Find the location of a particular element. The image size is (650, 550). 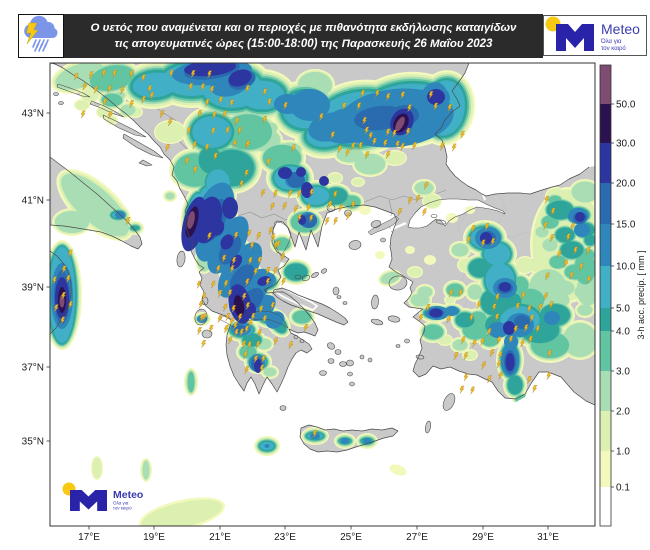

svg-text: 41°N is located at coordinates (33, 201).